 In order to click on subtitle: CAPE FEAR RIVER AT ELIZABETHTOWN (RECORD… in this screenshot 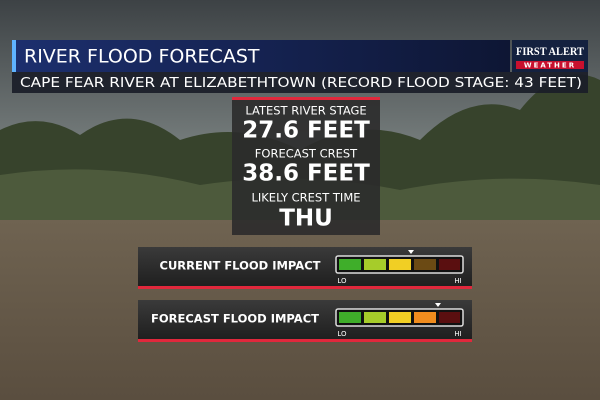, I will do `click(301, 83)`.